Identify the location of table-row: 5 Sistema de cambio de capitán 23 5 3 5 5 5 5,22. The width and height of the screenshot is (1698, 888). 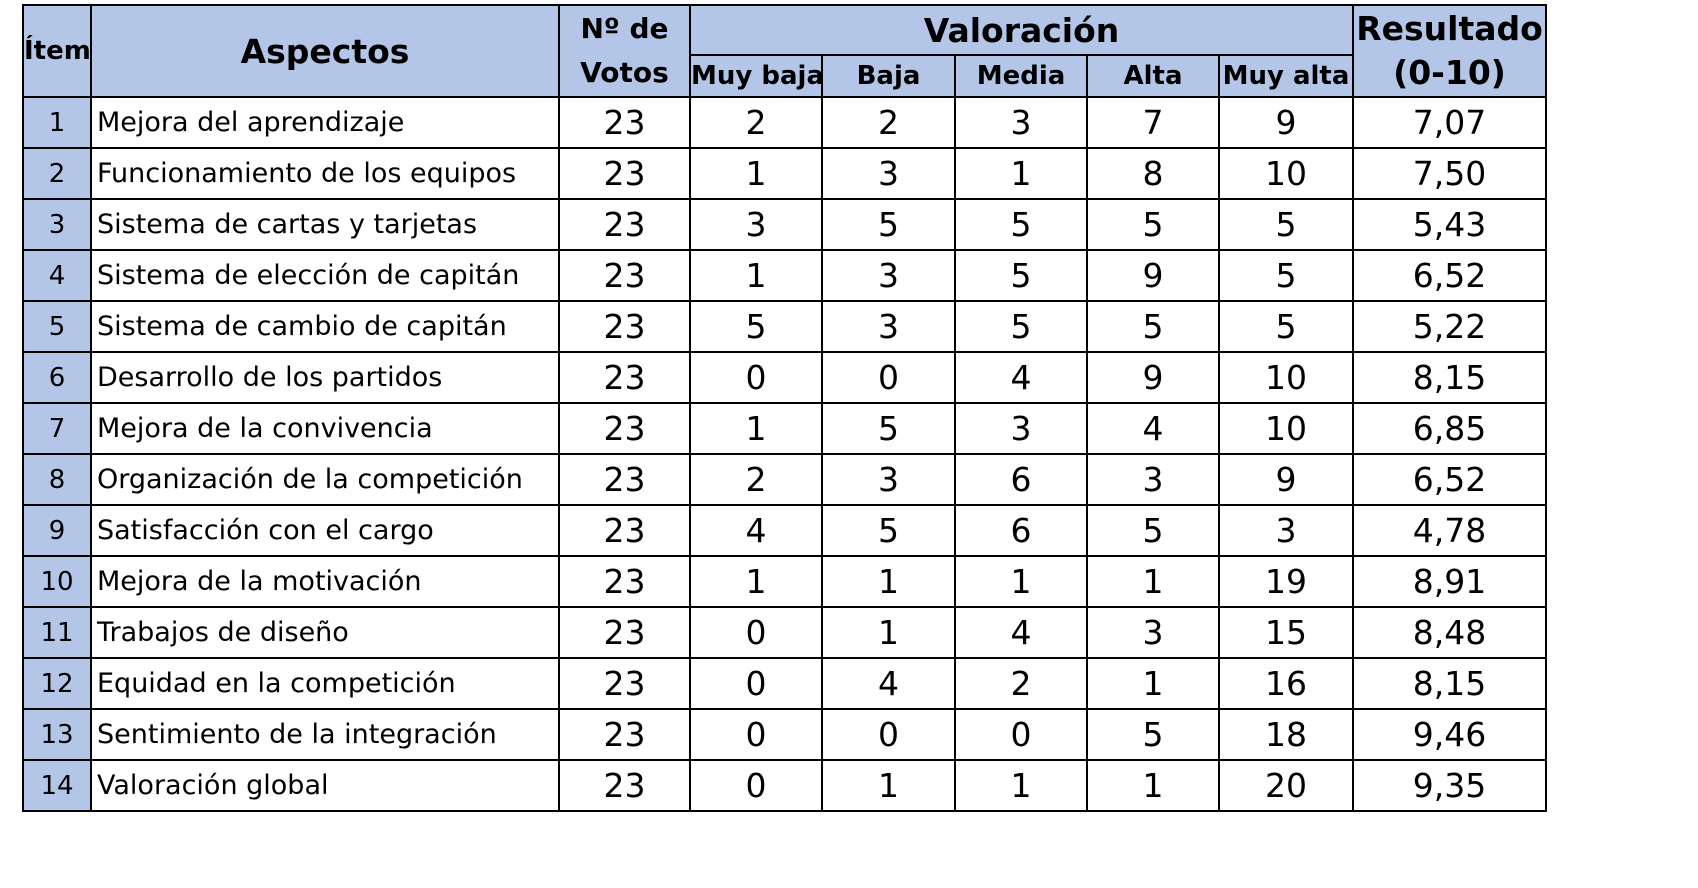
(784, 326).